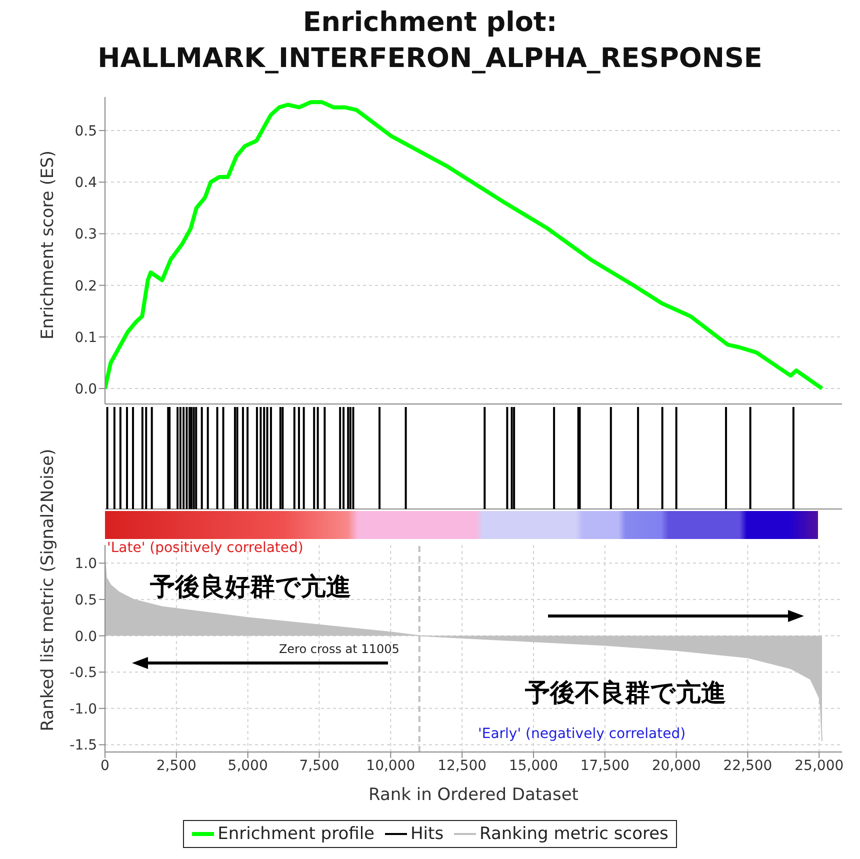  What do you see at coordinates (533, 766) in the screenshot?
I see `x-tick-label: 15,000` at bounding box center [533, 766].